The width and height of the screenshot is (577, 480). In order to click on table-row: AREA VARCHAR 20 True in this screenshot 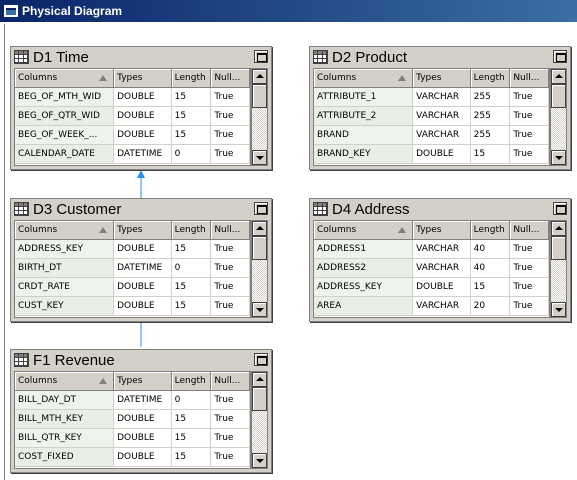, I will do `click(431, 306)`.